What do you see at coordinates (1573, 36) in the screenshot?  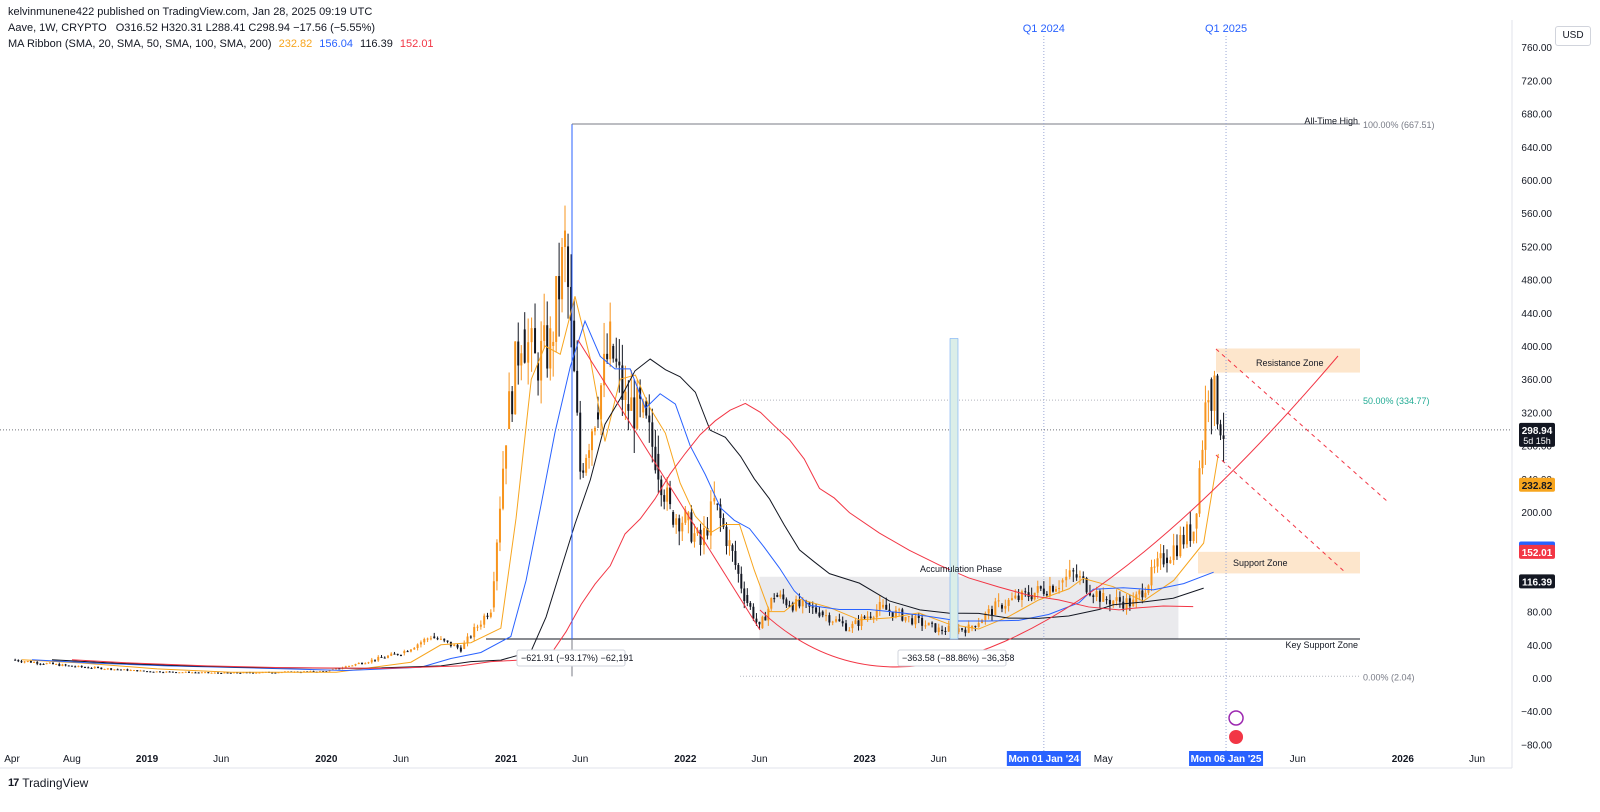 I see `currency-button: USD` at bounding box center [1573, 36].